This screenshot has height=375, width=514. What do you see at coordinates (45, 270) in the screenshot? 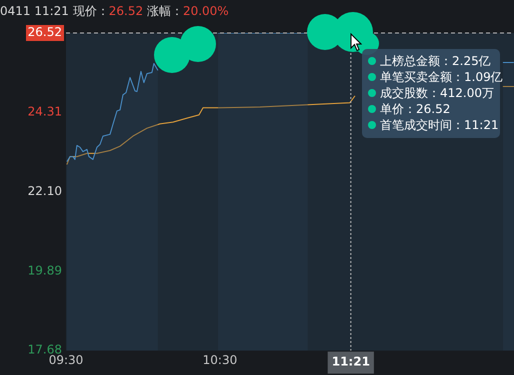
I see `y-tick-label: 19.89` at bounding box center [45, 270].